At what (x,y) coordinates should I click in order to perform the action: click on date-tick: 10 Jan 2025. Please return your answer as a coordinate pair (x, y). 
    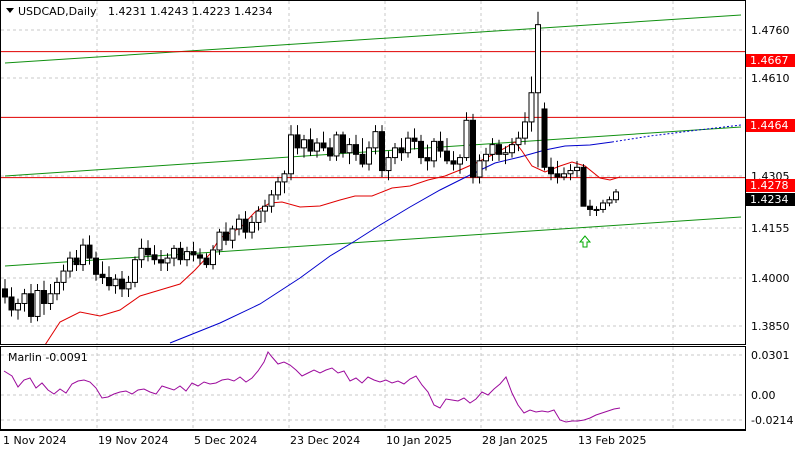
    Looking at the image, I should click on (419, 440).